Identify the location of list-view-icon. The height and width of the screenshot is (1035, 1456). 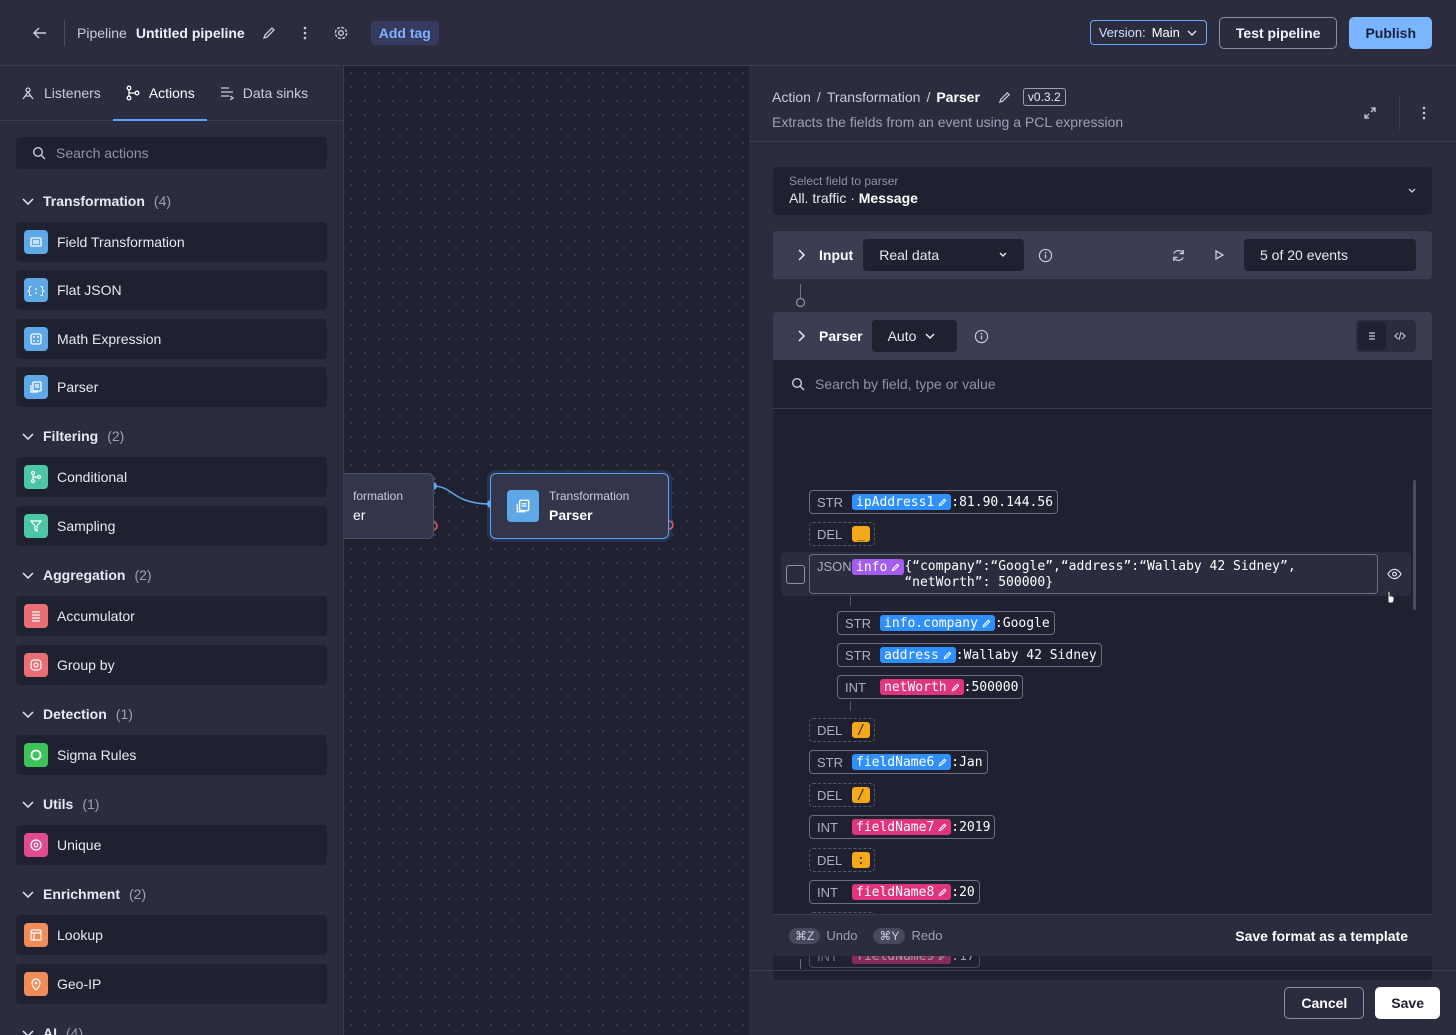
(1372, 336).